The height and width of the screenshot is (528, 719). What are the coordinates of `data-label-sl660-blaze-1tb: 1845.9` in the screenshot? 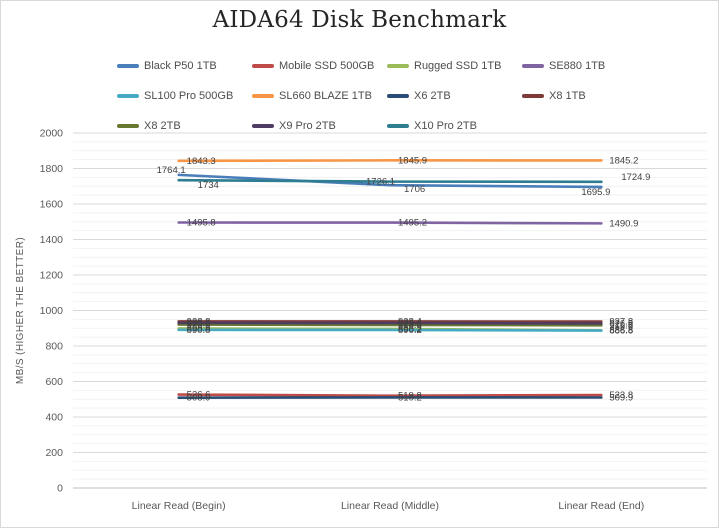 It's located at (412, 160).